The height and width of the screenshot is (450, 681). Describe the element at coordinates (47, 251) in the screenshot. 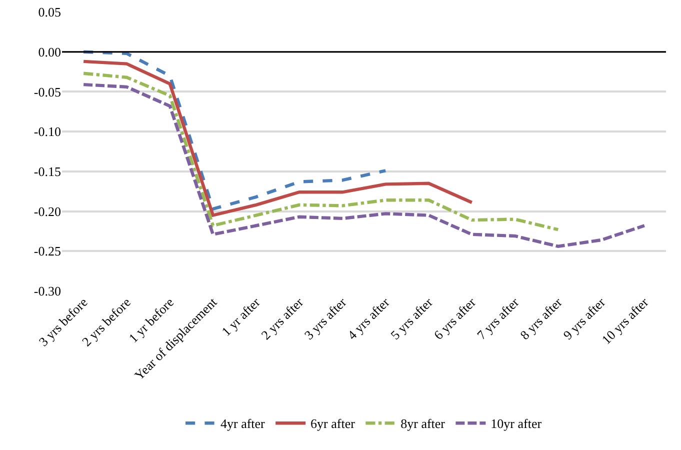

I see `y-tick-label: -0.25` at that location.